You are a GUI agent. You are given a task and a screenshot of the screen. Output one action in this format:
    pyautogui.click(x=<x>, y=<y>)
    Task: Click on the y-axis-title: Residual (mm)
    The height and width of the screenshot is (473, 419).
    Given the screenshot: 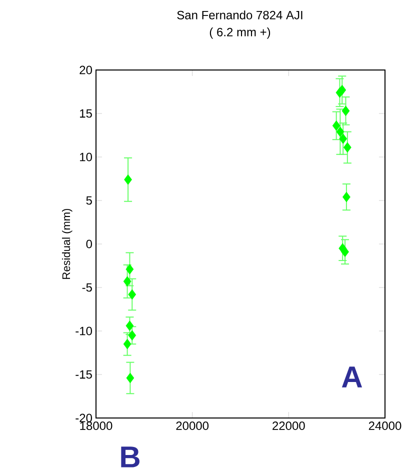 What is the action you would take?
    pyautogui.click(x=67, y=243)
    